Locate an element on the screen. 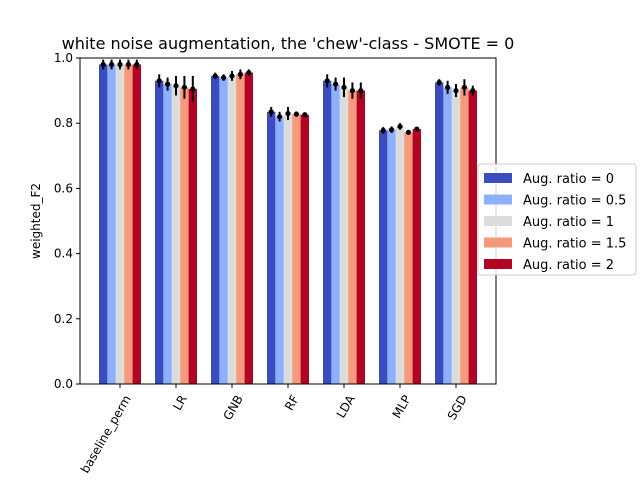 The height and width of the screenshot is (480, 640). x-tick-label: baseline_perm is located at coordinates (106, 434).